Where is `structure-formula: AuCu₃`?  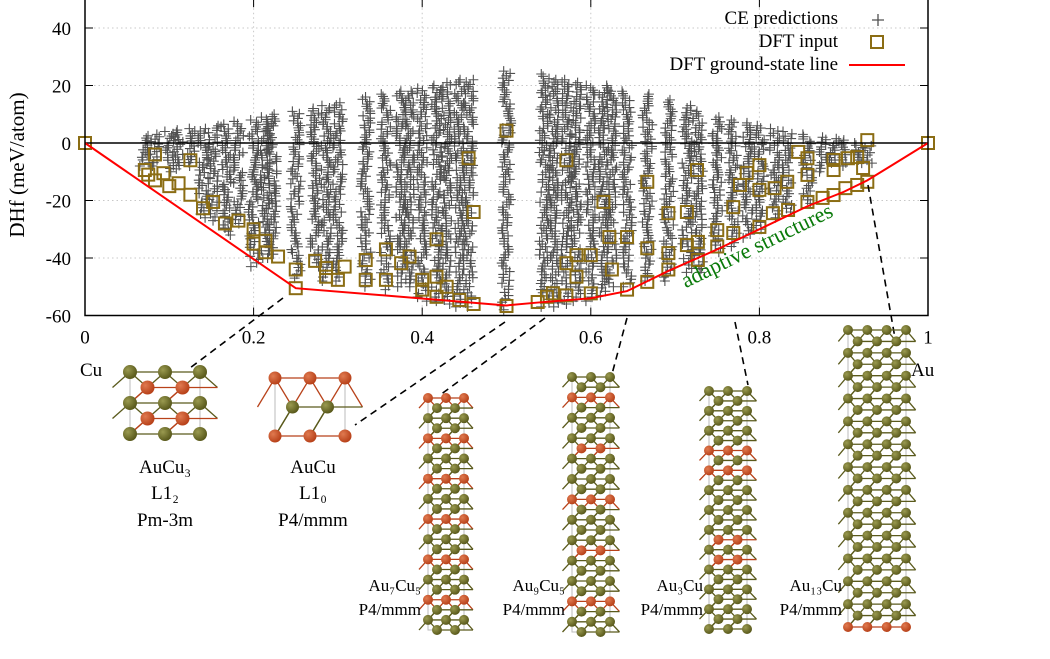 structure-formula: AuCu₃ is located at coordinates (165, 467).